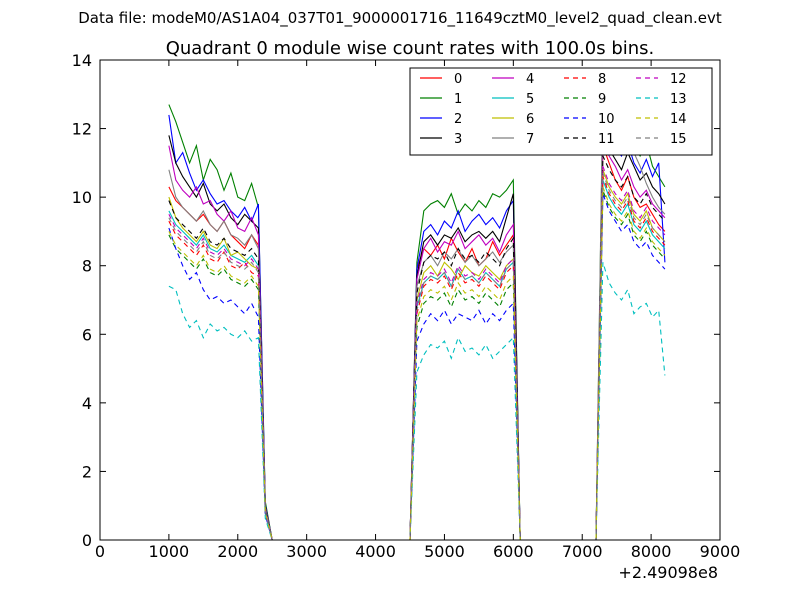 The image size is (800, 600). I want to click on legend-label-14: 14, so click(678, 119).